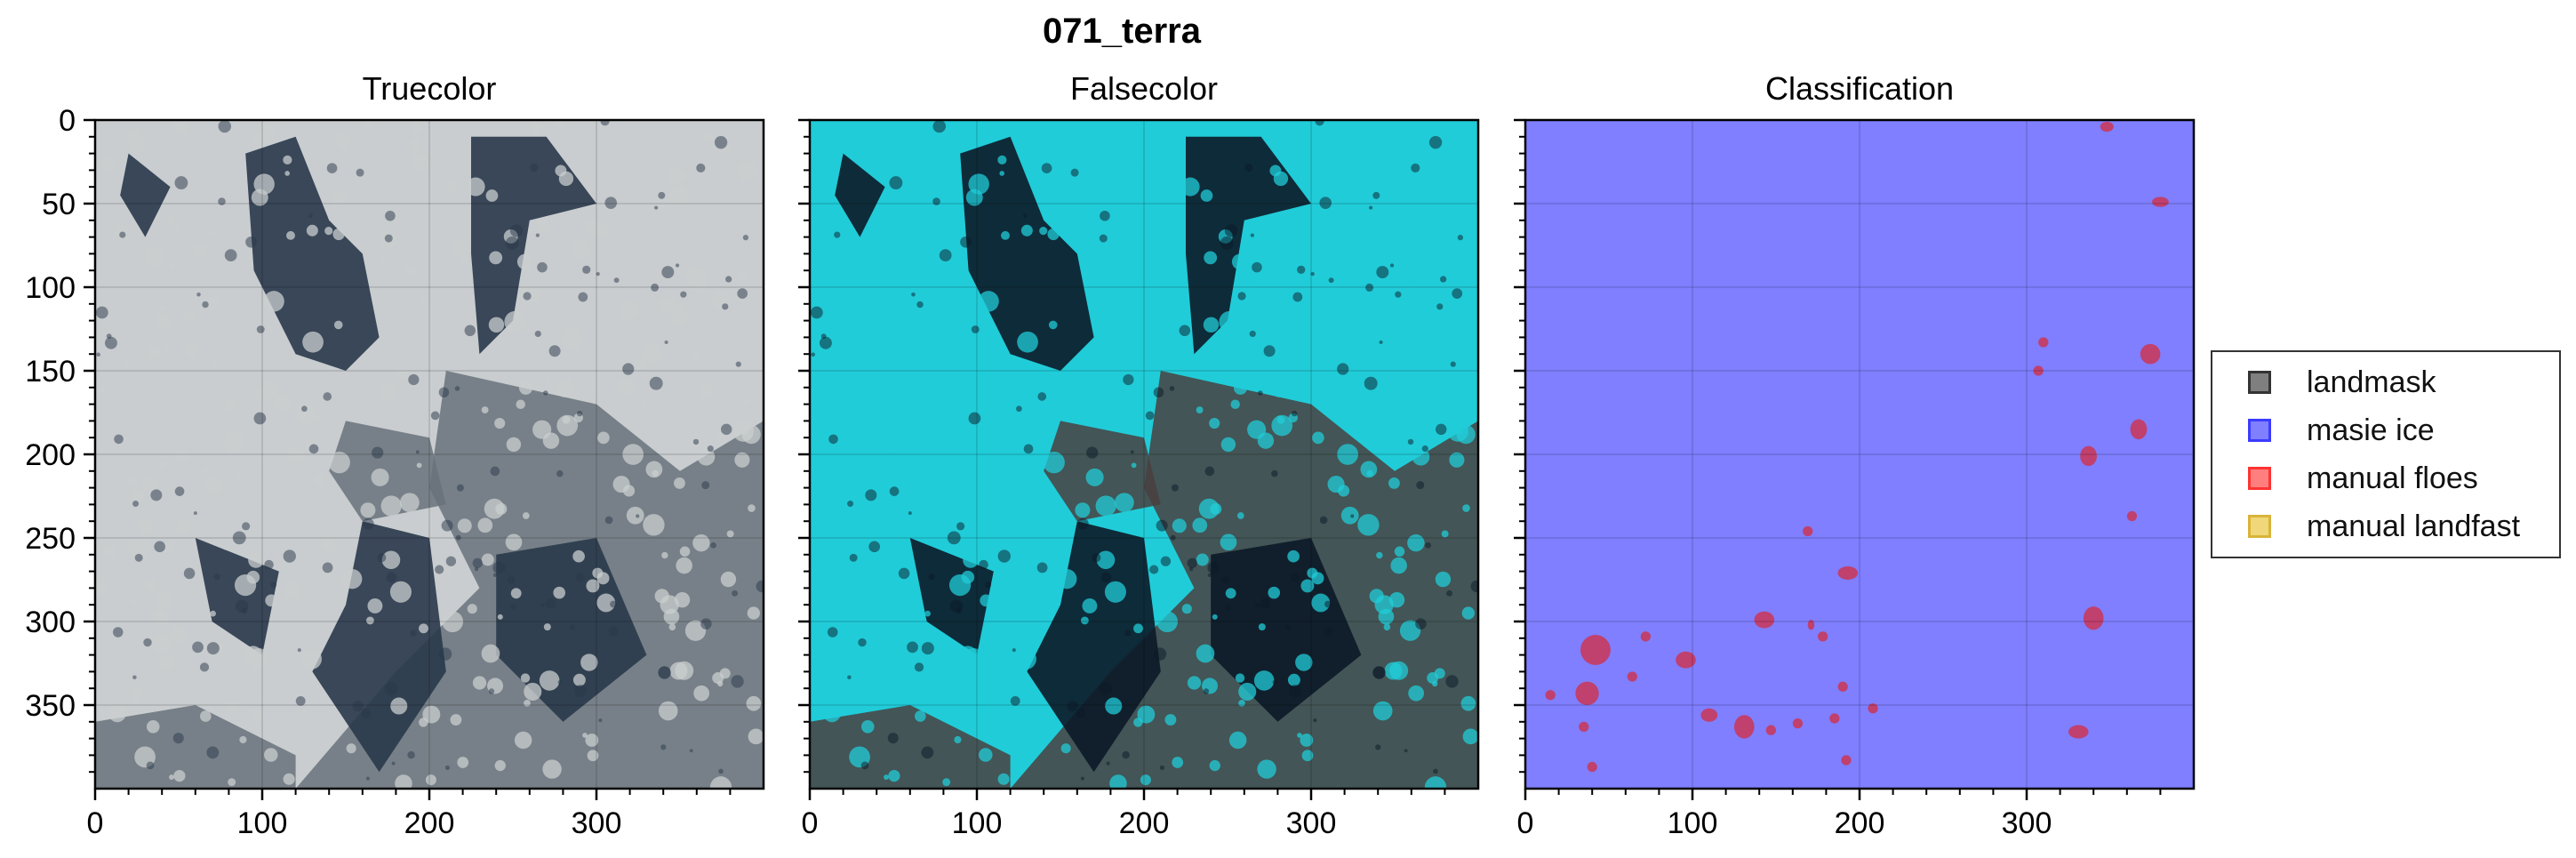 This screenshot has height=858, width=2576. I want to click on open-water-region, so click(1094, 647).